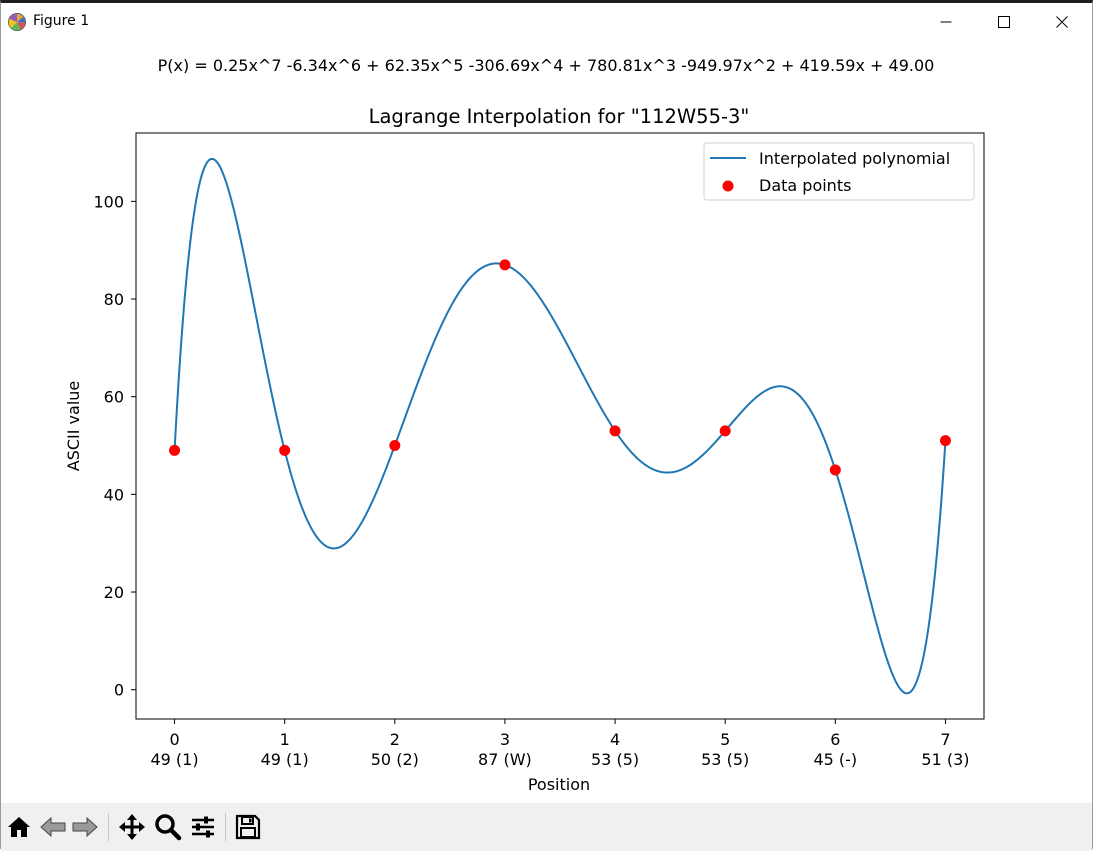 This screenshot has height=851, width=1093. Describe the element at coordinates (546, 827) in the screenshot. I see `navigation-toolbar` at that location.